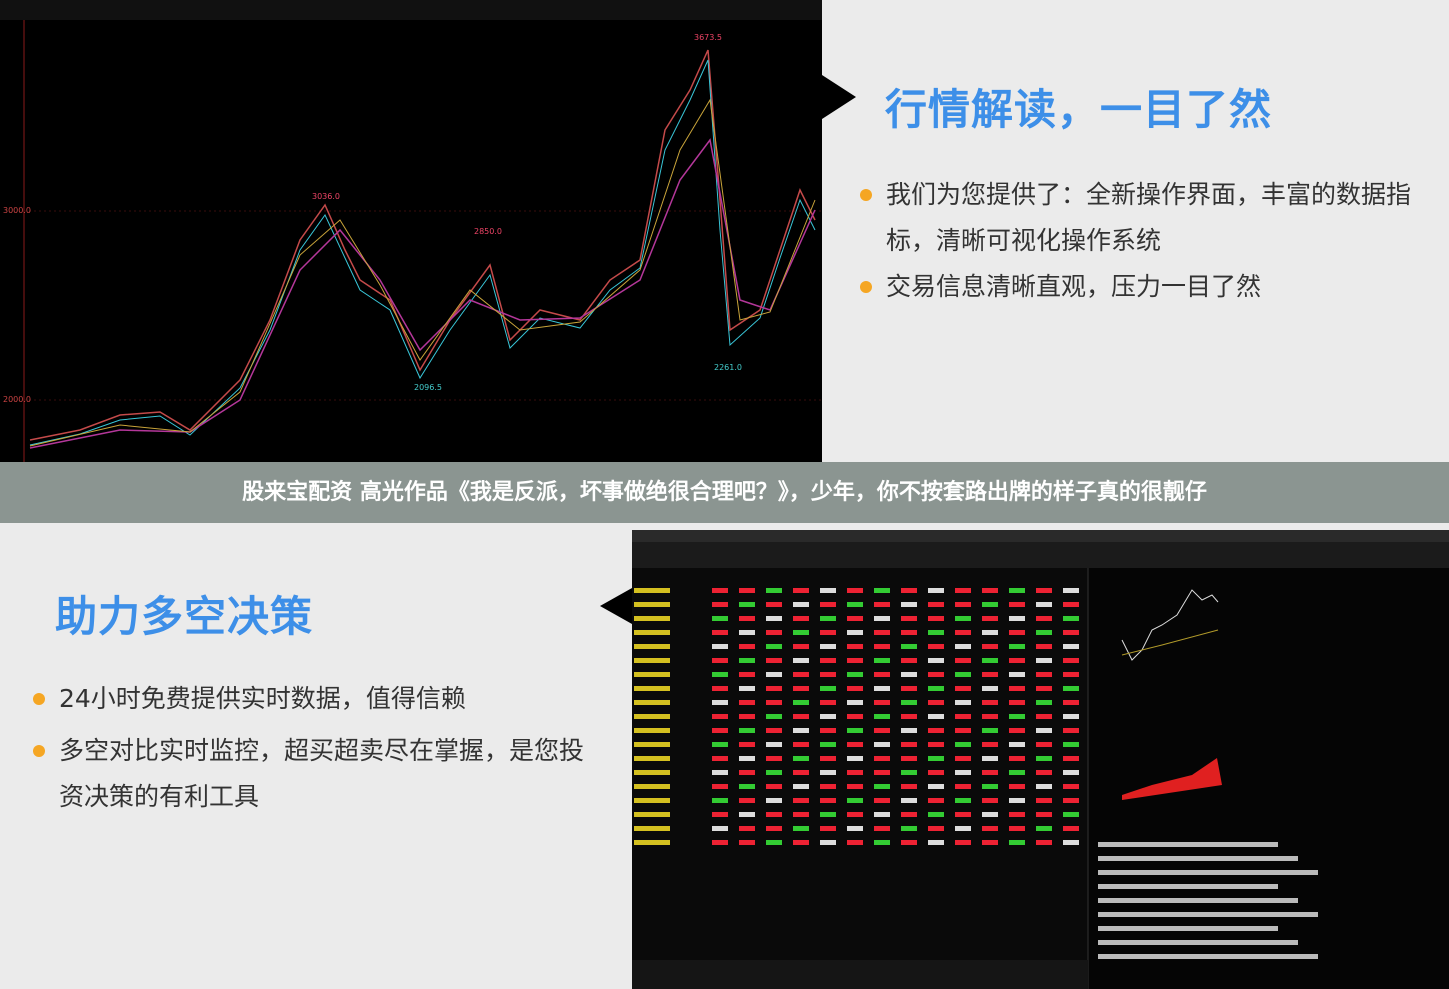 The height and width of the screenshot is (989, 1449). Describe the element at coordinates (313, 699) in the screenshot. I see `bullet: 24小时免费提供实时数据，值得信赖` at that location.